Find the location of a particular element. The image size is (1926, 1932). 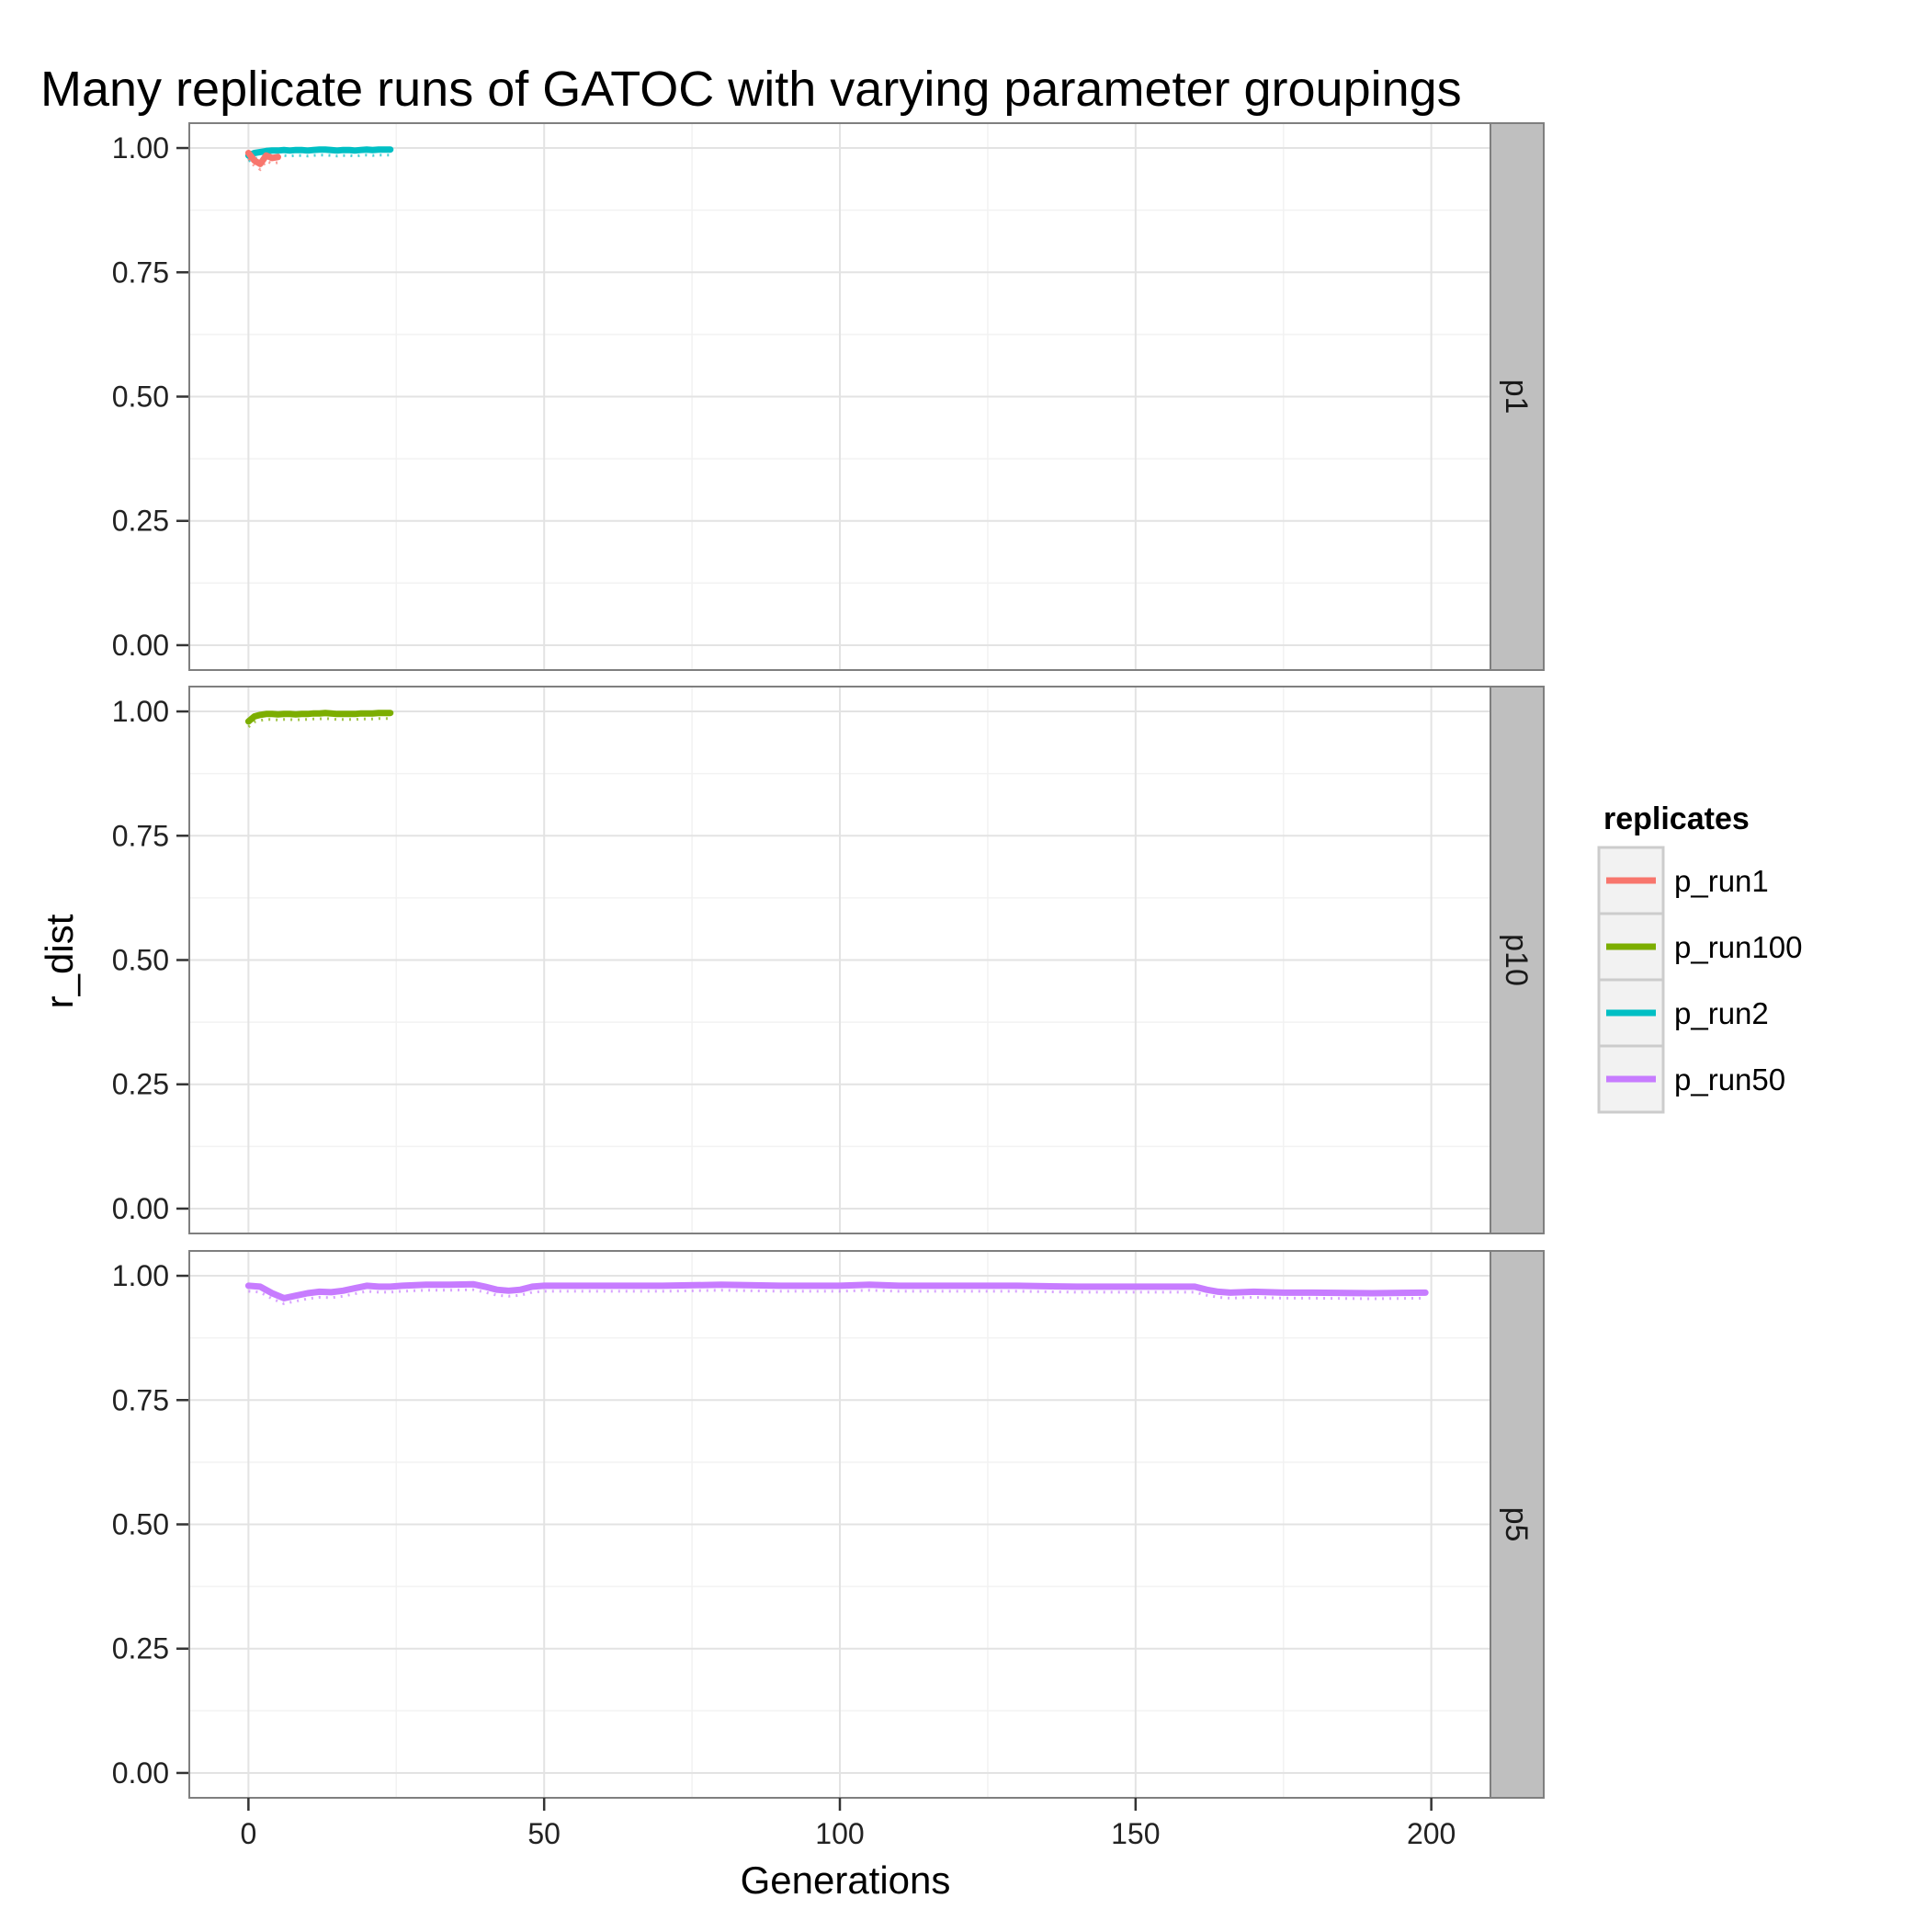

legend-item-p_run1: p_run1 is located at coordinates (1683, 881).